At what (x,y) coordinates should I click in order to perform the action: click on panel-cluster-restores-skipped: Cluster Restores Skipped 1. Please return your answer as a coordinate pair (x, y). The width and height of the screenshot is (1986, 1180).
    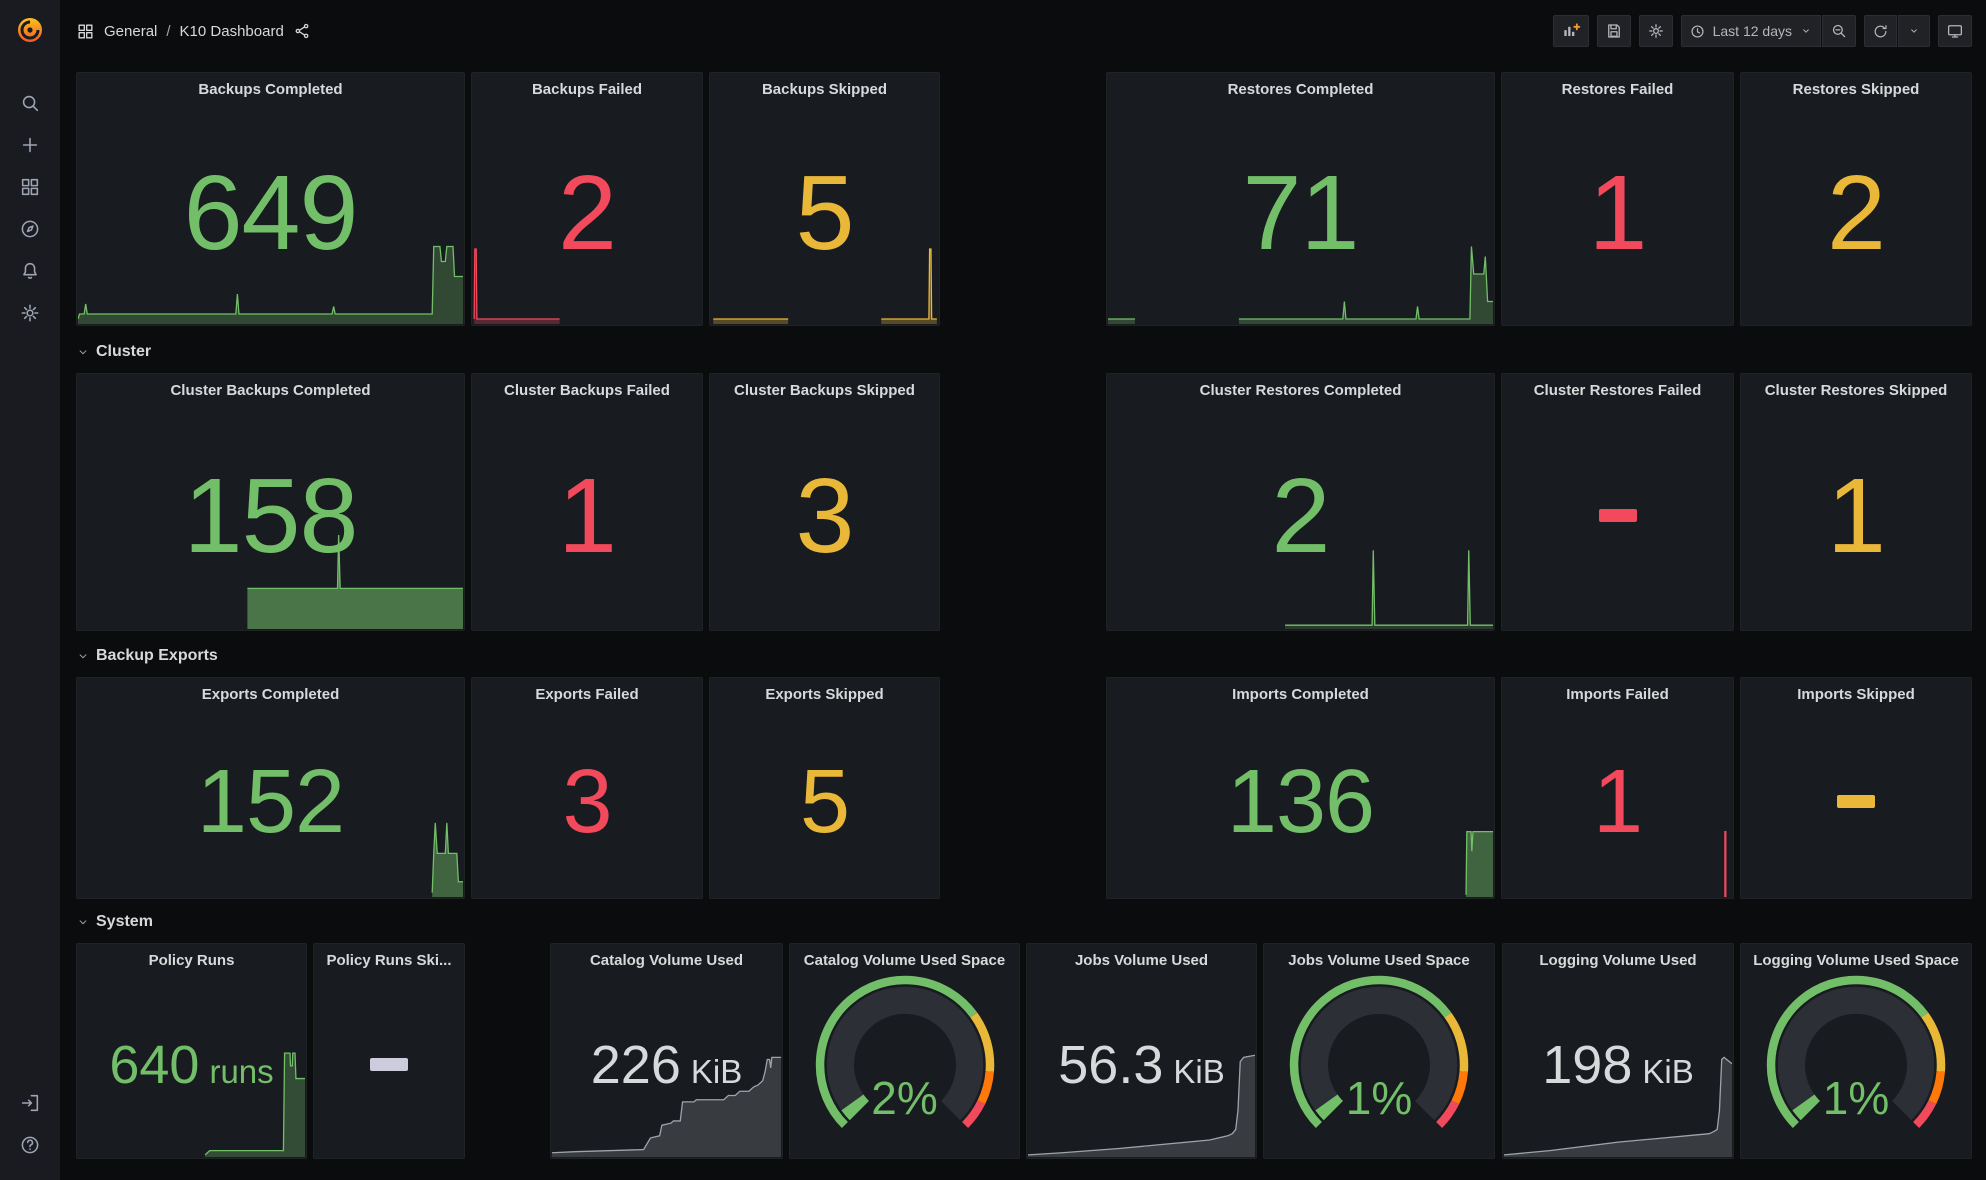
    Looking at the image, I should click on (1856, 502).